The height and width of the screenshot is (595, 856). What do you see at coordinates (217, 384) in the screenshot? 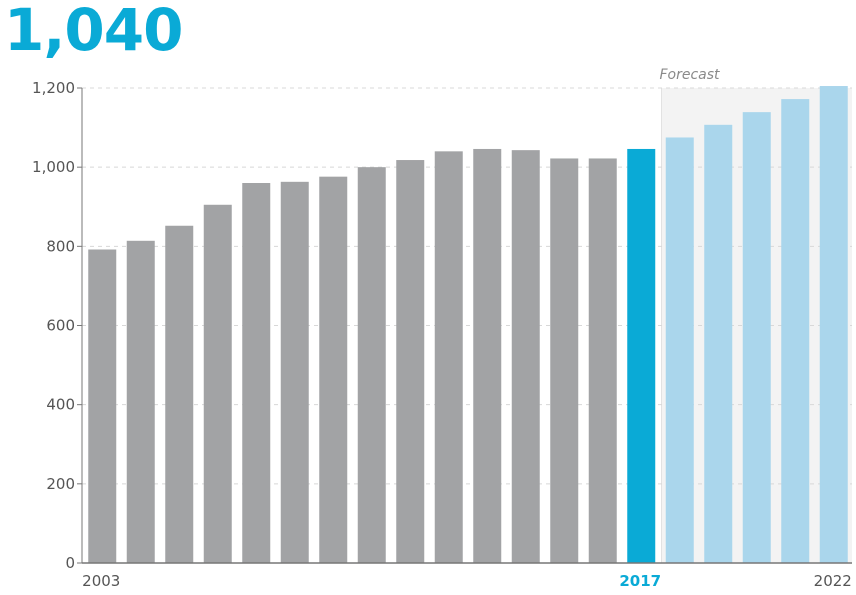
I see `bar-2006` at bounding box center [217, 384].